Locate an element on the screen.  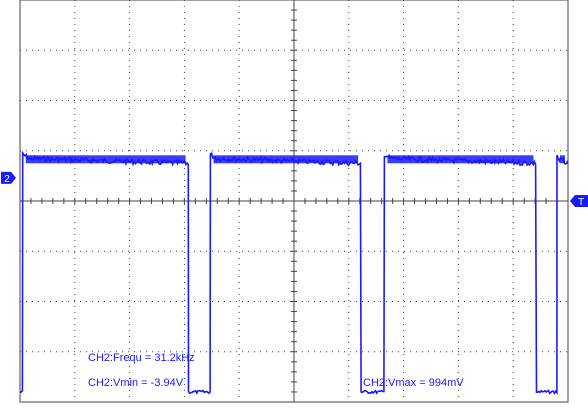
ch2-level-marker: 2 is located at coordinates (8, 178).